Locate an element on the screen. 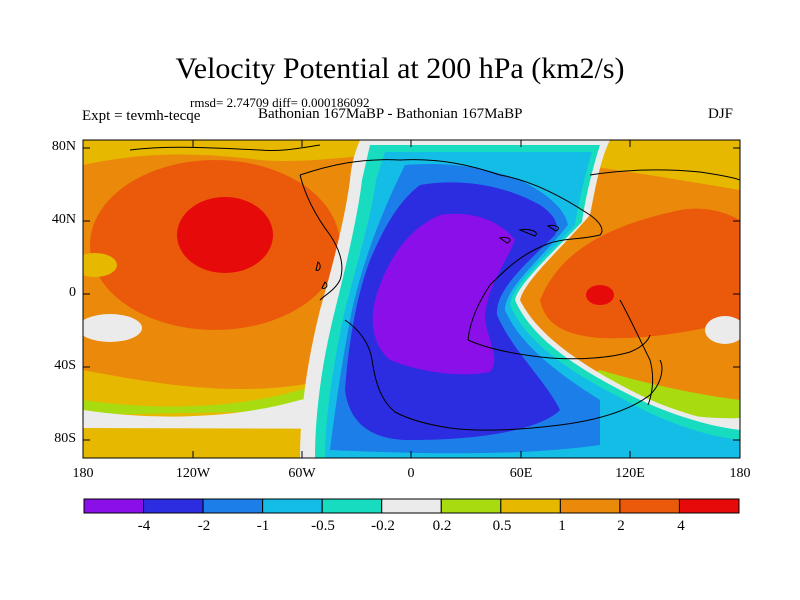 Image resolution: width=800 pixels, height=600 pixels. lon-tick-label: 120E is located at coordinates (630, 473).